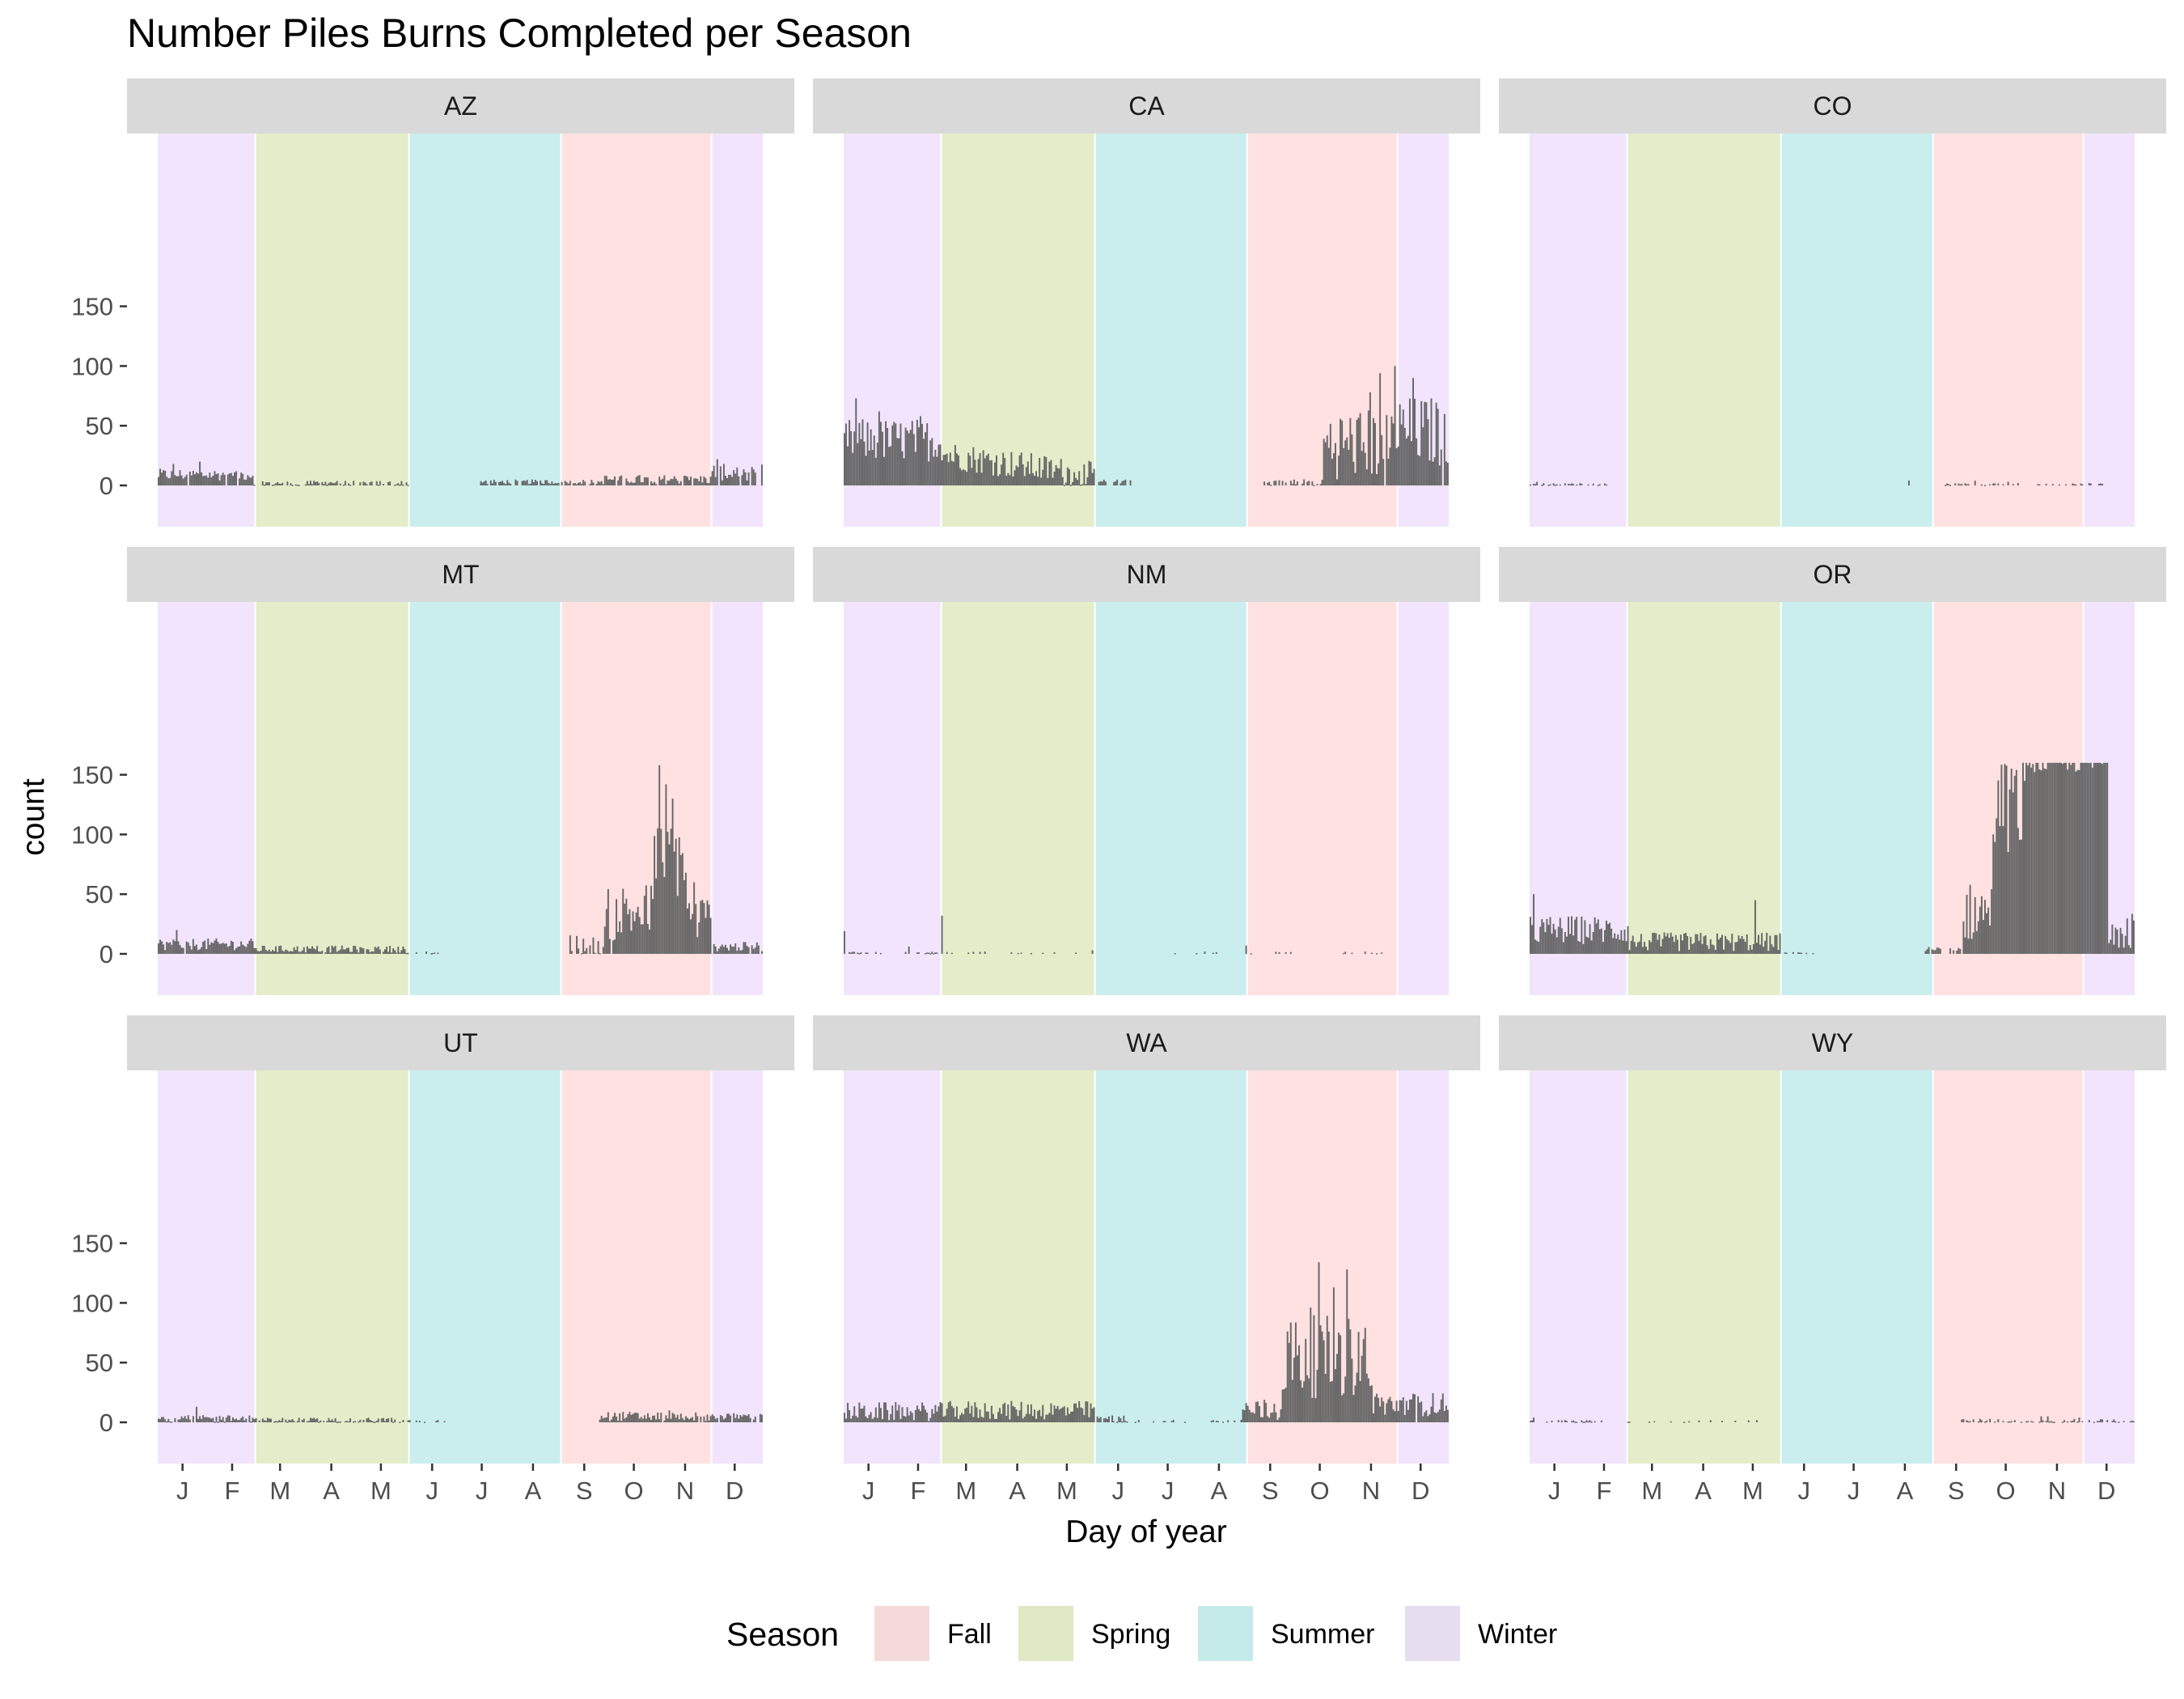 This screenshot has height=1699, width=2184. Describe the element at coordinates (1018, 798) in the screenshot. I see `season-band-spring` at that location.